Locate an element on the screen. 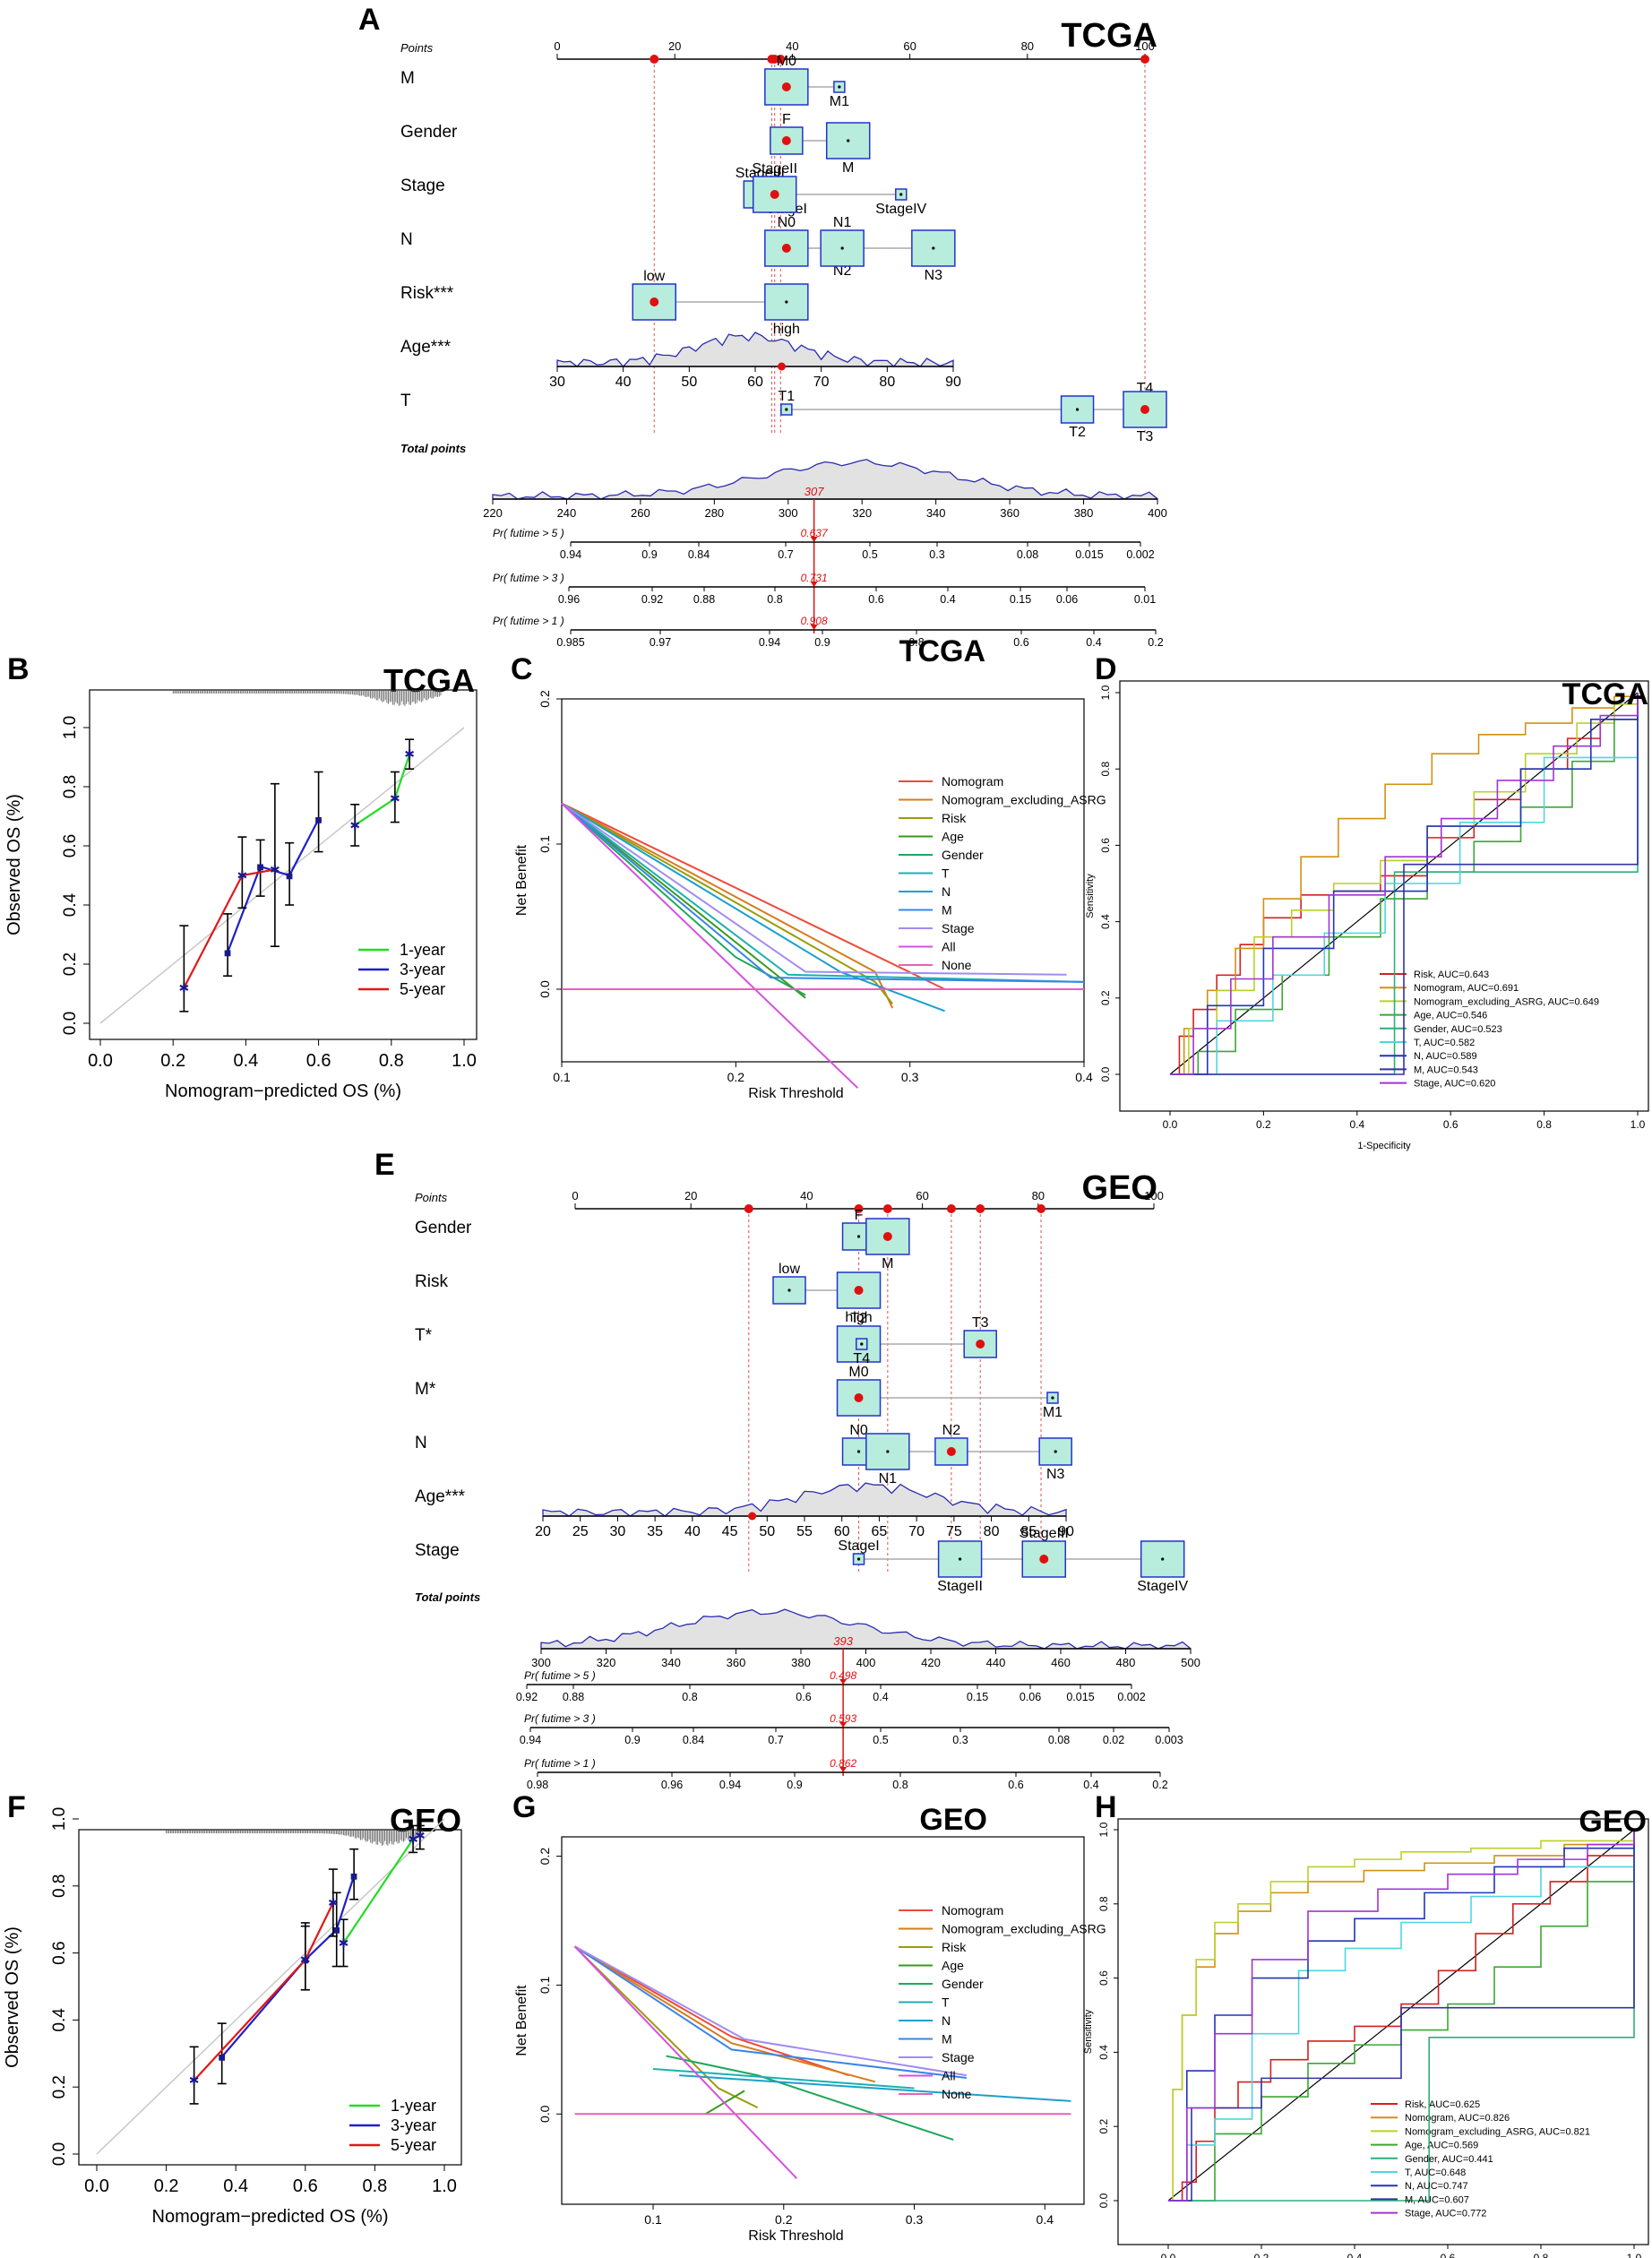 The image size is (1652, 2258). age-tick-label: 30 is located at coordinates (618, 1532).